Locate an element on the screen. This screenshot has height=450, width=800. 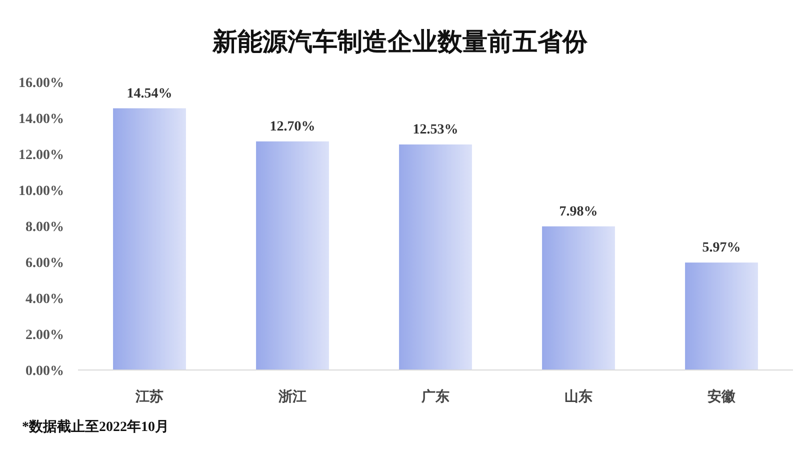
y-tick-label: 4.00% is located at coordinates (45, 299).